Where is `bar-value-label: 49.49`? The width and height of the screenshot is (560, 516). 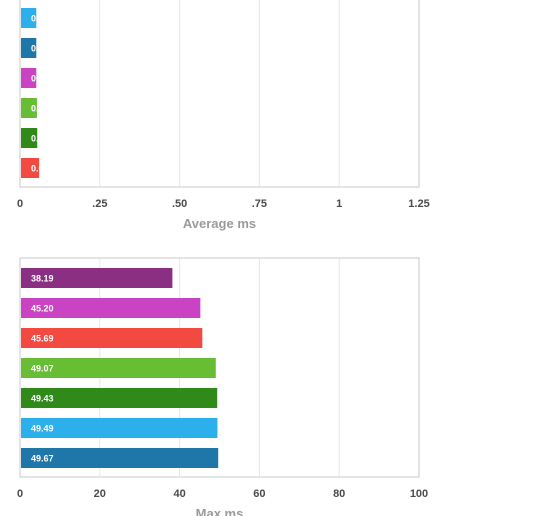 bar-value-label: 49.49 is located at coordinates (42, 429).